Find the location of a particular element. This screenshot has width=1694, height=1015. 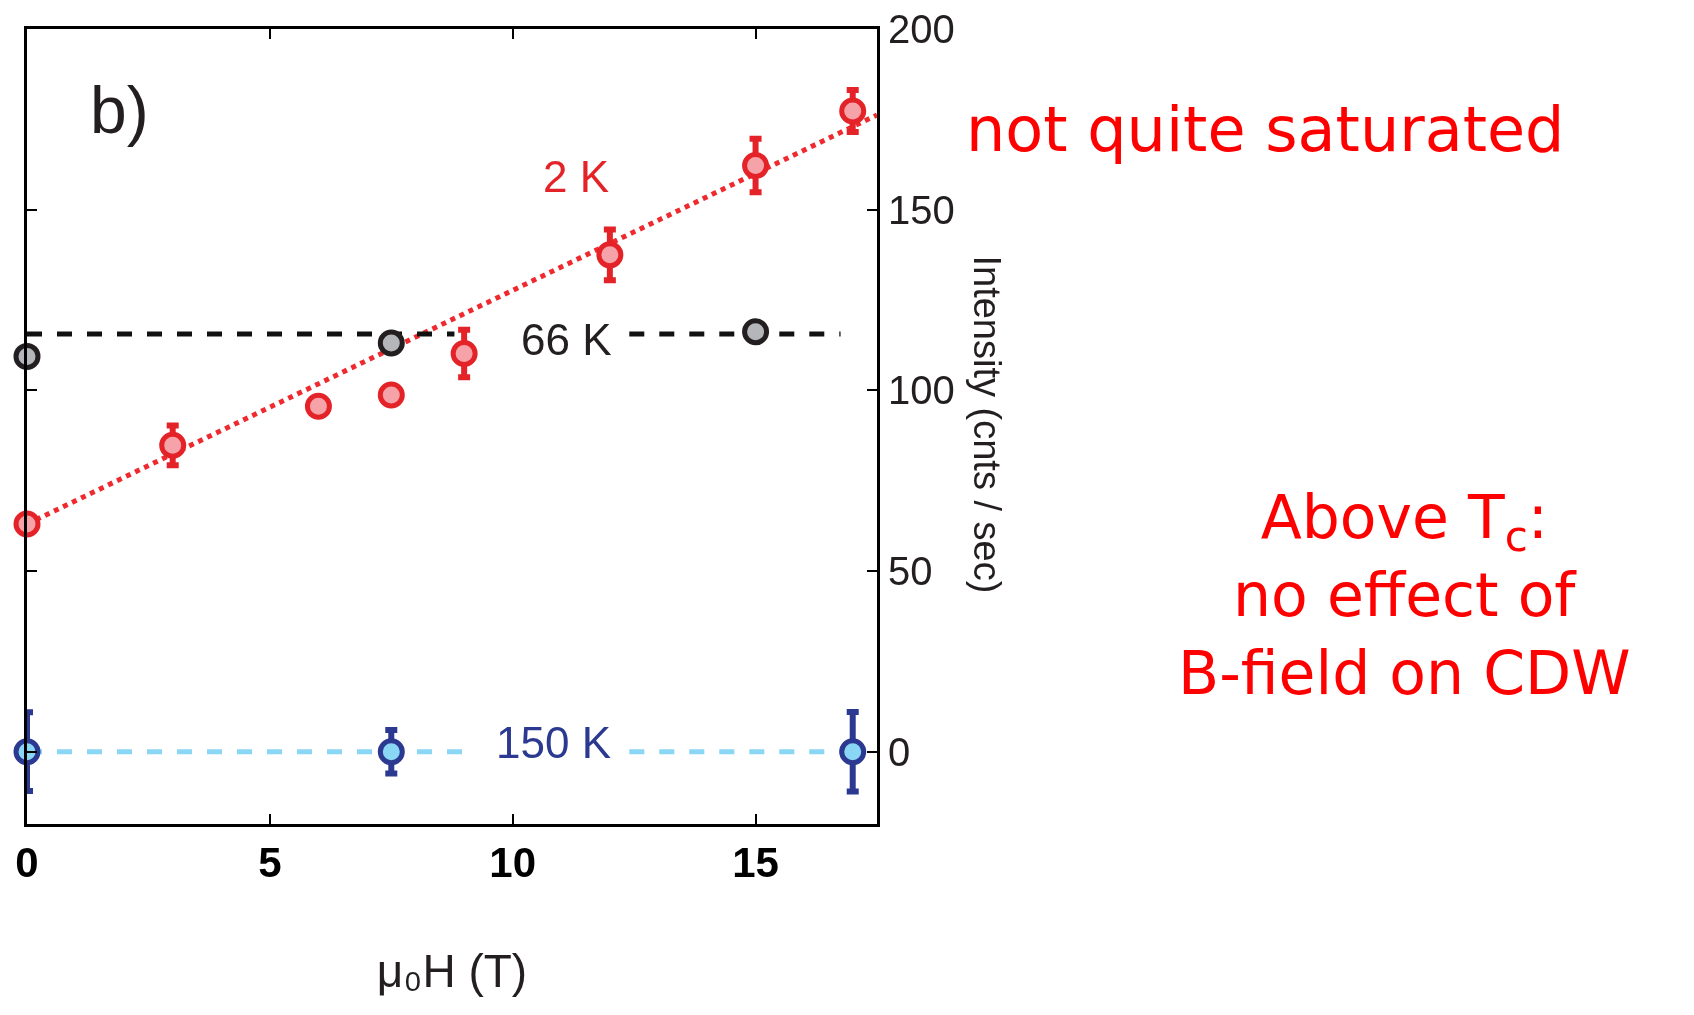

text: not quite saturated is located at coordinates (1265, 129).